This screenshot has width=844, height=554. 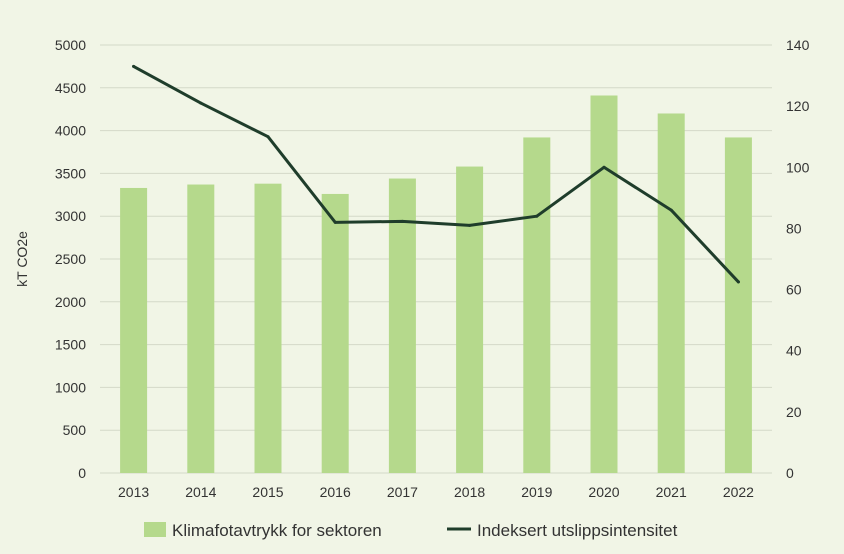 I want to click on x-tick-label: 2017, so click(x=402, y=492).